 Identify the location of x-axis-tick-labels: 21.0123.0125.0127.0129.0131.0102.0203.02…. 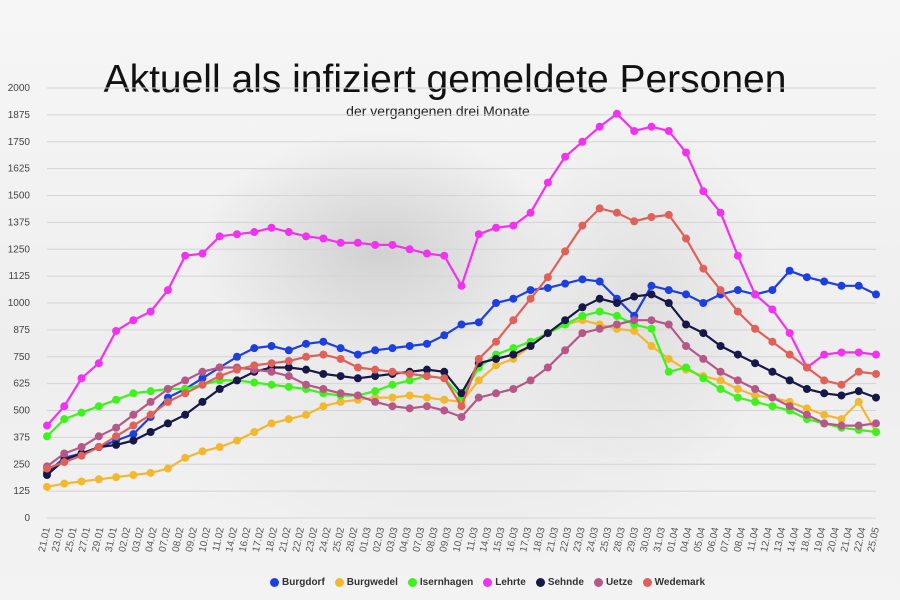
(459, 539).